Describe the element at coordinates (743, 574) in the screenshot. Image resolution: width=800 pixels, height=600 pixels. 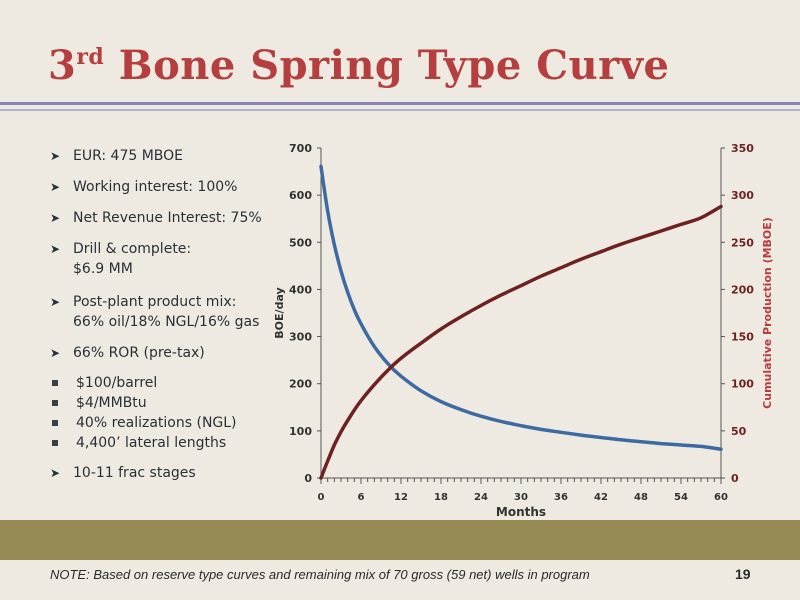
I see `page-number: 19` at that location.